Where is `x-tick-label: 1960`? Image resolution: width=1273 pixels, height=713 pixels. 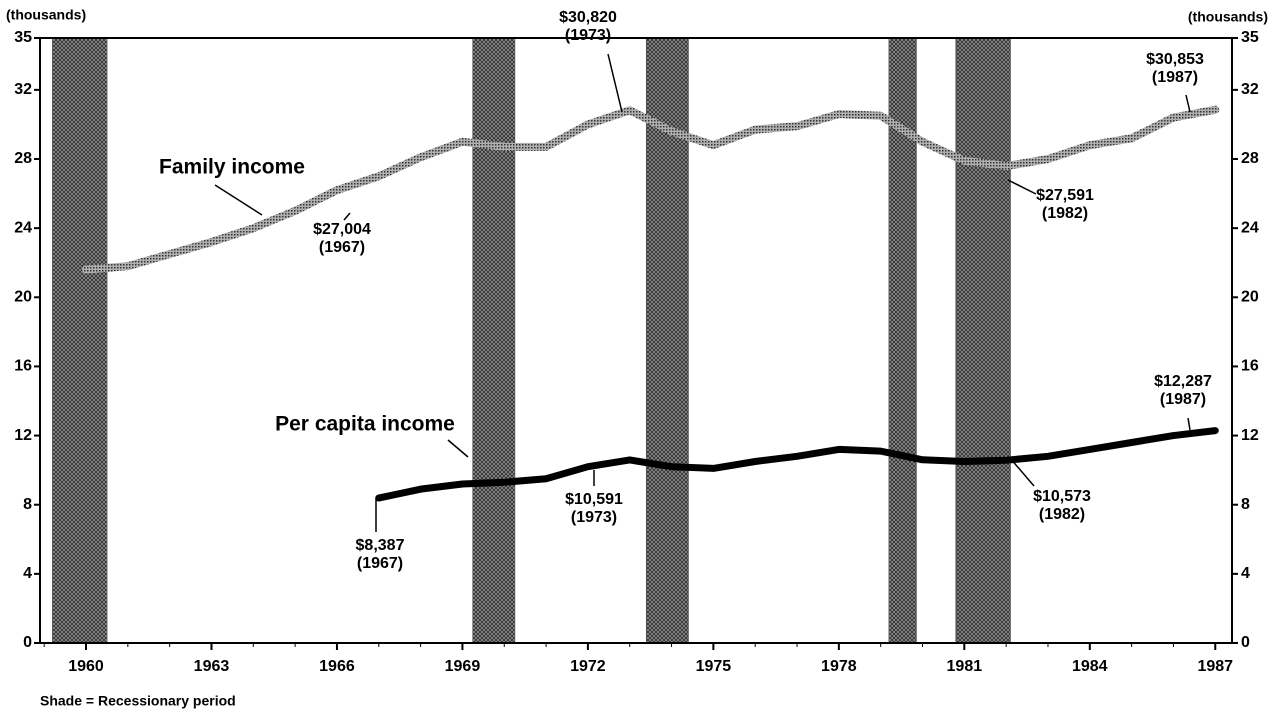 x-tick-label: 1960 is located at coordinates (86, 666).